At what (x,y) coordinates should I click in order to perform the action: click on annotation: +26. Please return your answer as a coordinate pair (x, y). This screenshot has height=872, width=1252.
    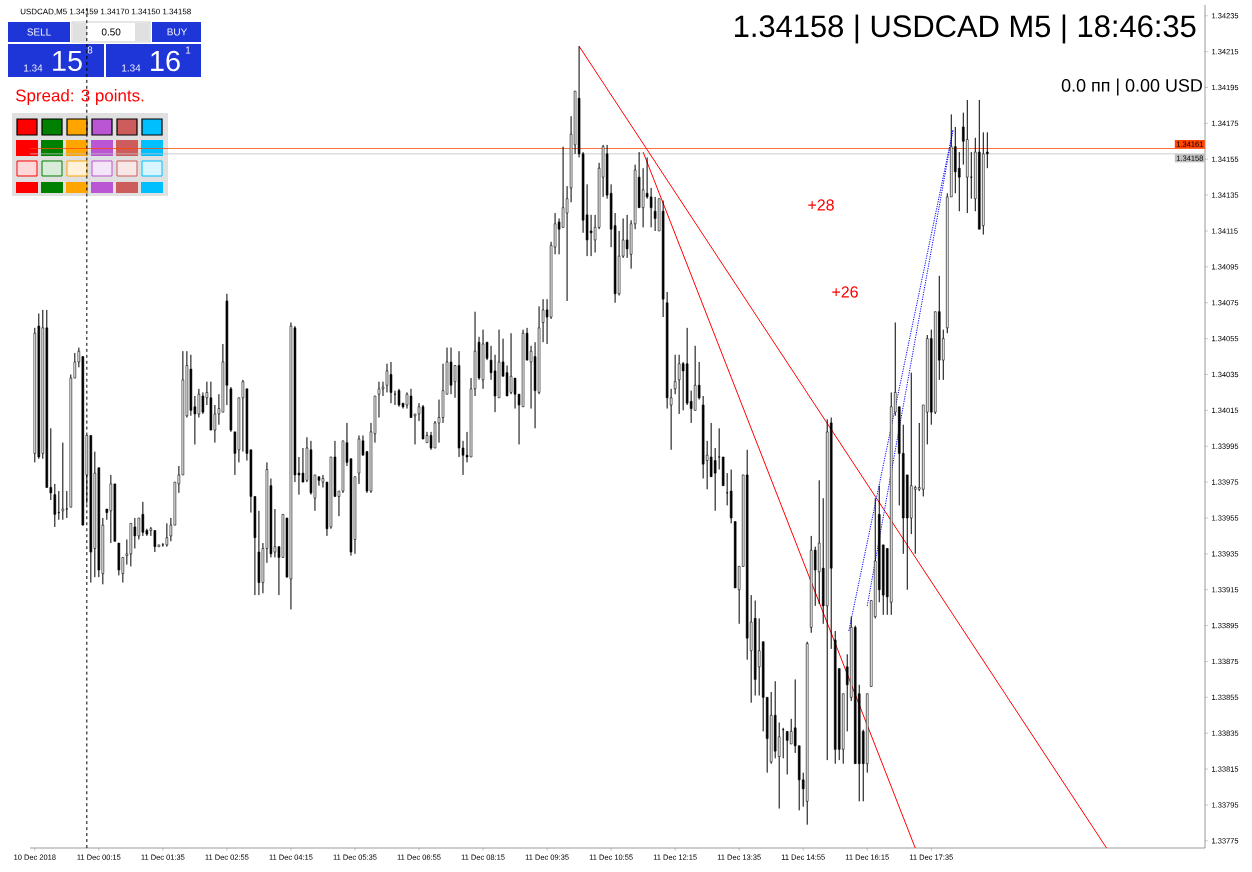
    Looking at the image, I should click on (845, 292).